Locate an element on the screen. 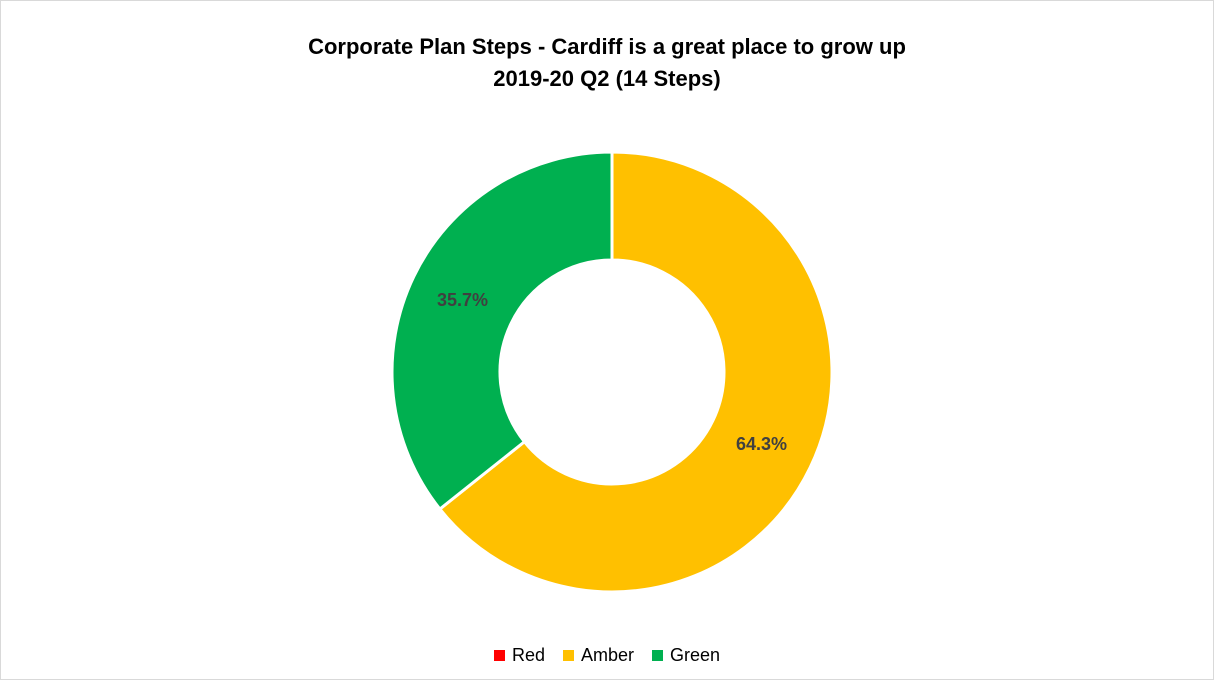 This screenshot has height=680, width=1214. legend-item-amber: Amber is located at coordinates (598, 655).